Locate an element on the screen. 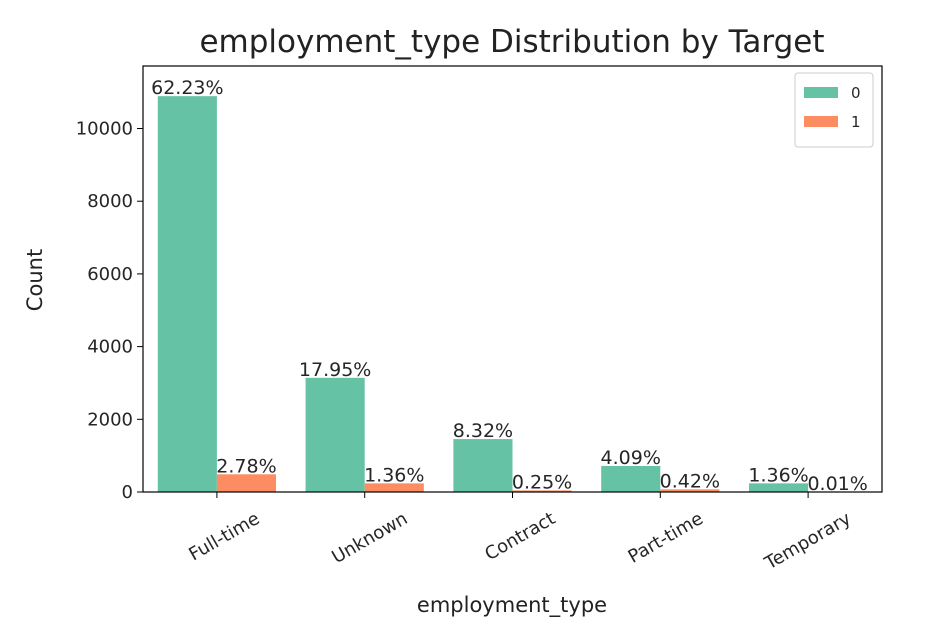 The image size is (942, 642). legend-entry: 1 is located at coordinates (856, 122).